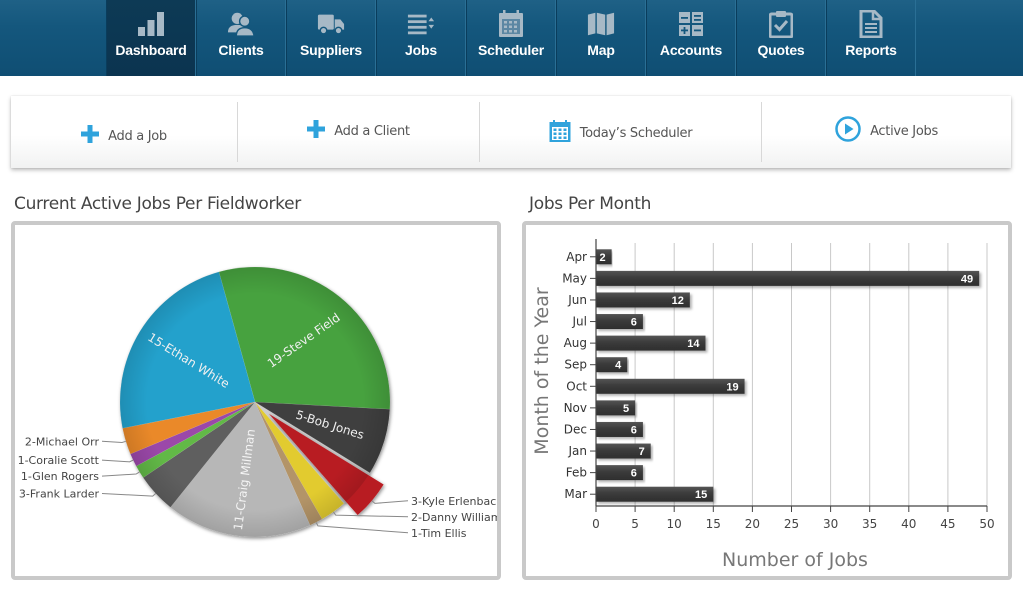  Describe the element at coordinates (601, 24) in the screenshot. I see `map-icon` at that location.